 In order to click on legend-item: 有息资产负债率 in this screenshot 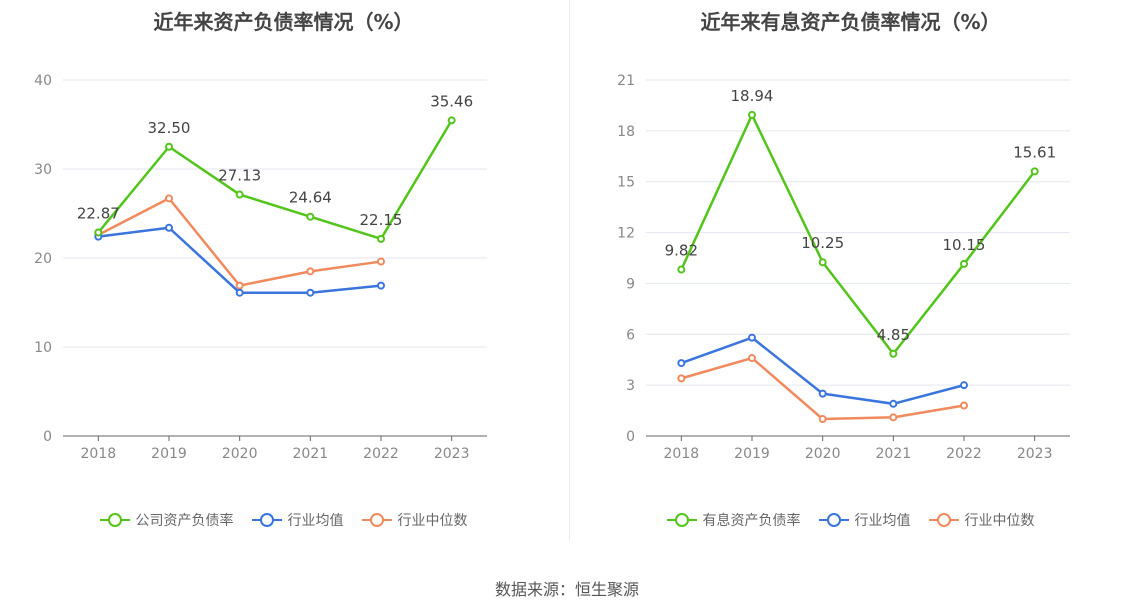, I will do `click(733, 520)`.